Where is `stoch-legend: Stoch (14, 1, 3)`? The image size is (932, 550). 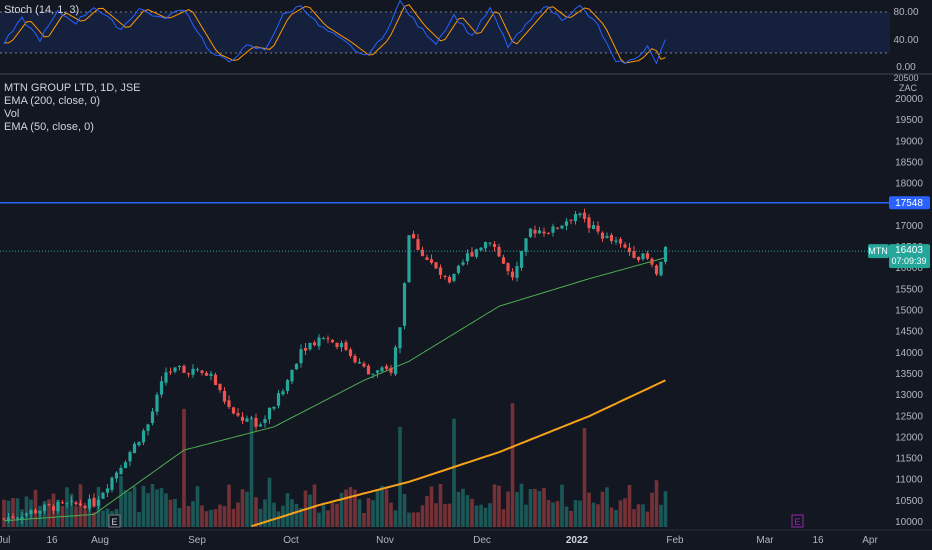
stoch-legend: Stoch (14, 1, 3) is located at coordinates (42, 10).